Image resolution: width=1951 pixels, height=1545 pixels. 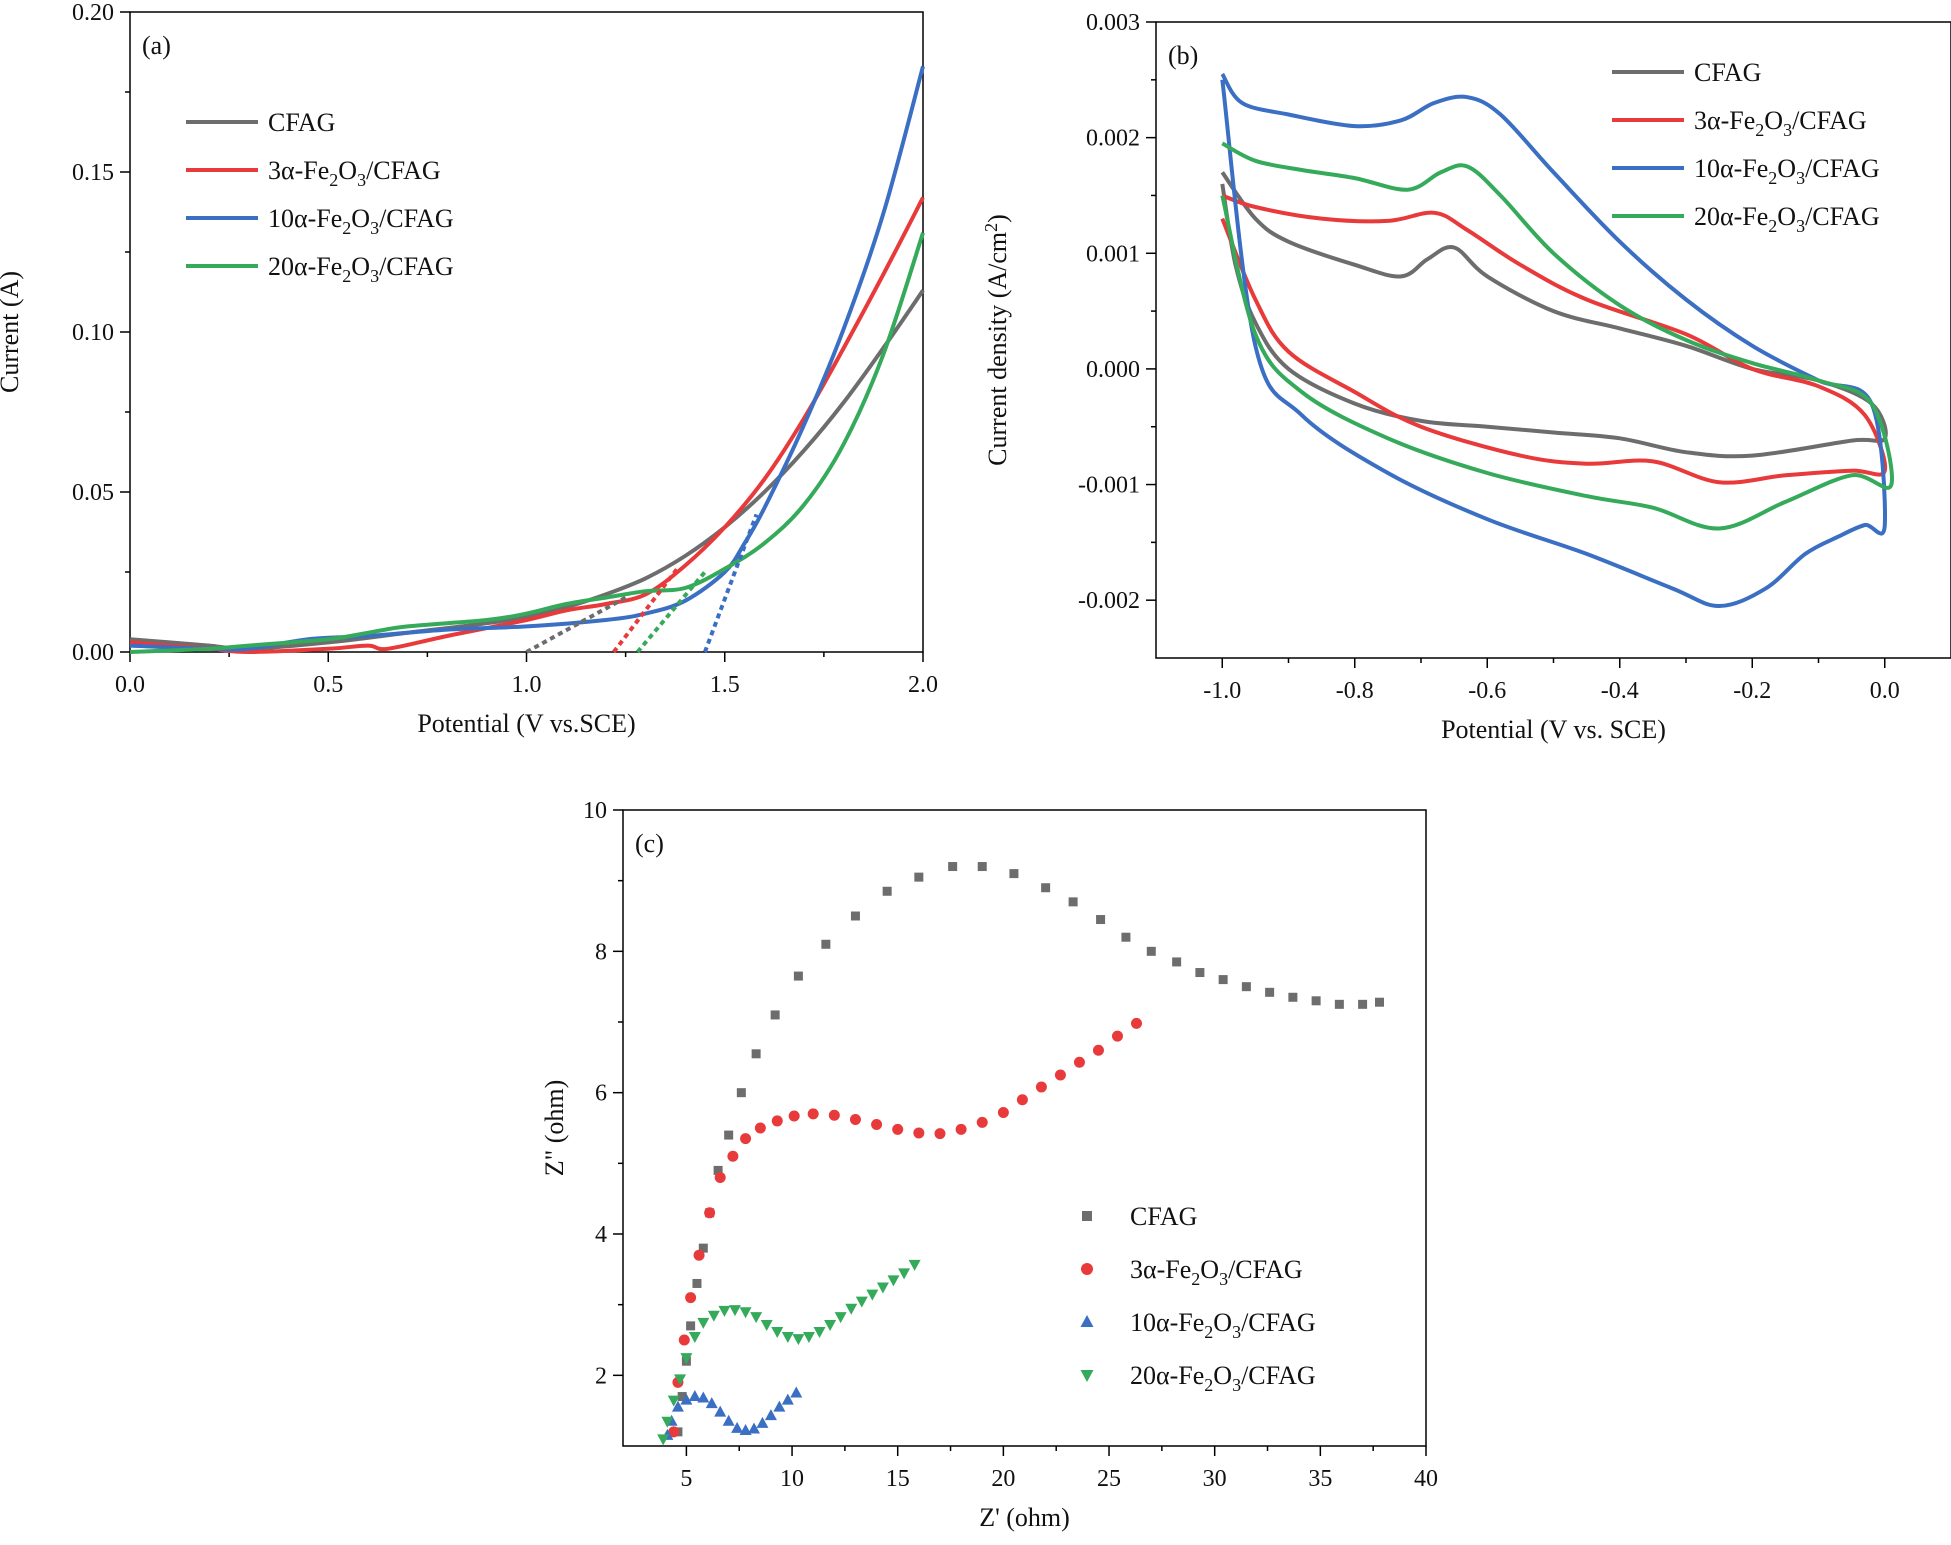 I want to click on legend-label-prefix: 3α-Fe, so click(x=1724, y=120).